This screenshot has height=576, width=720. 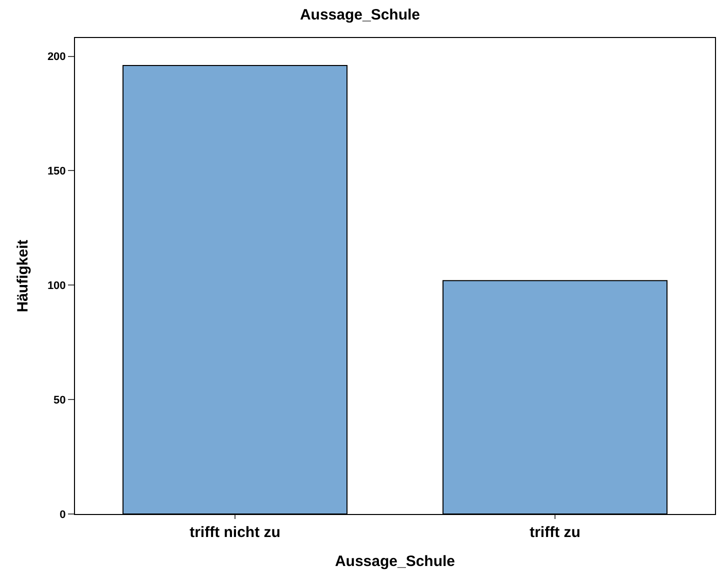 What do you see at coordinates (56, 57) in the screenshot?
I see `y-tick-label: 200` at bounding box center [56, 57].